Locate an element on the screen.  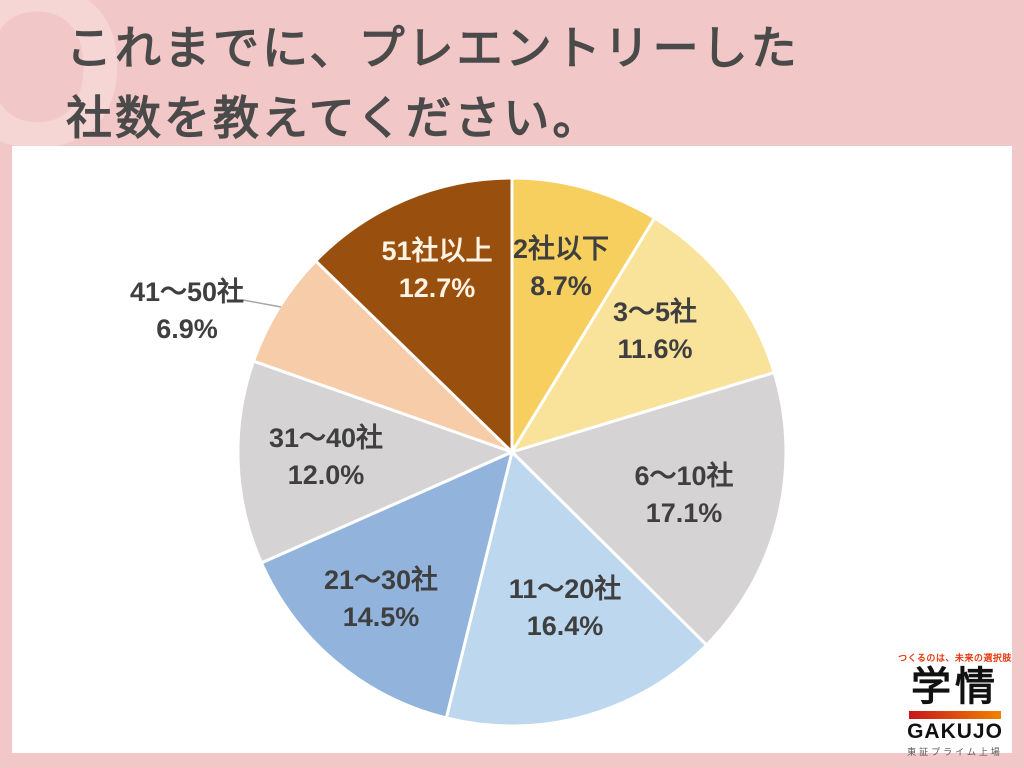
pie-slice-31〜40社 is located at coordinates (375, 462).